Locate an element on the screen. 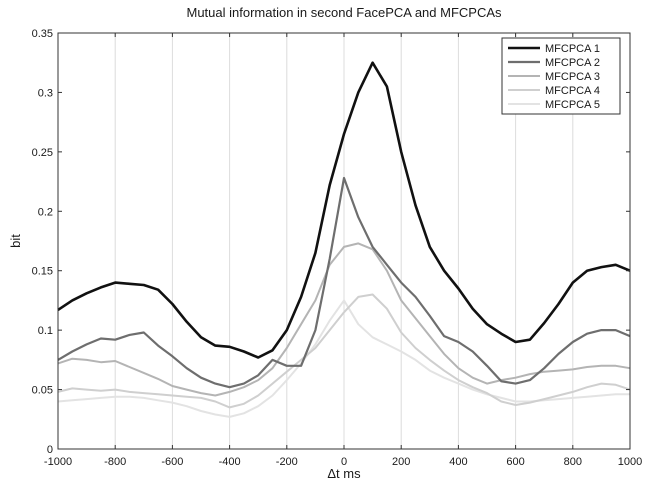 The image size is (645, 485). x-tick-label: 0 is located at coordinates (344, 462).